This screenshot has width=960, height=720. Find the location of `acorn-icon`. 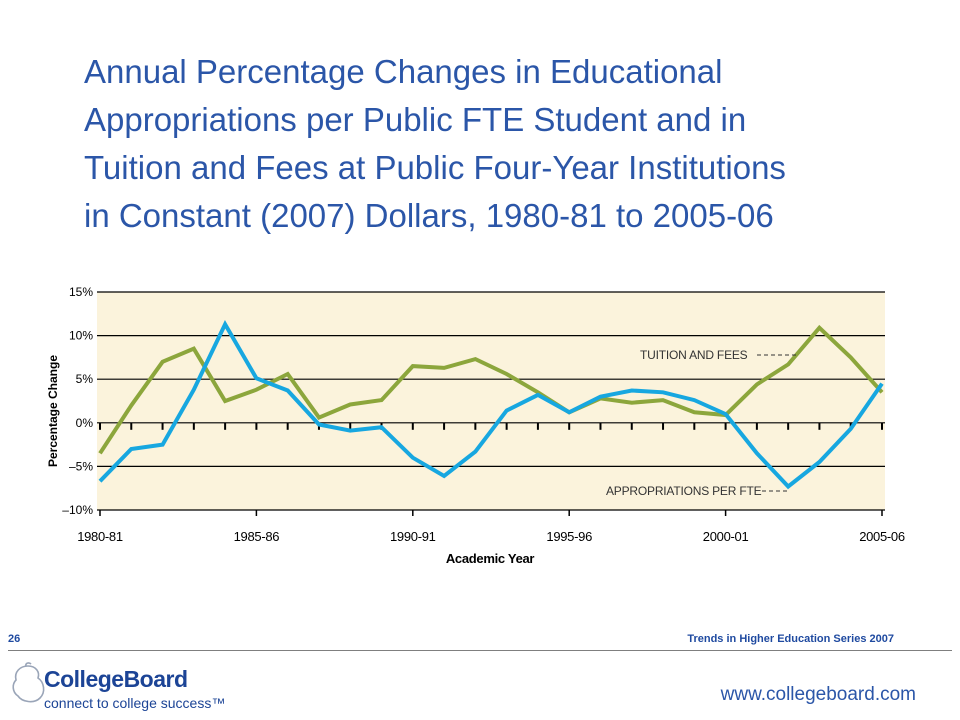

acorn-icon is located at coordinates (28, 682).